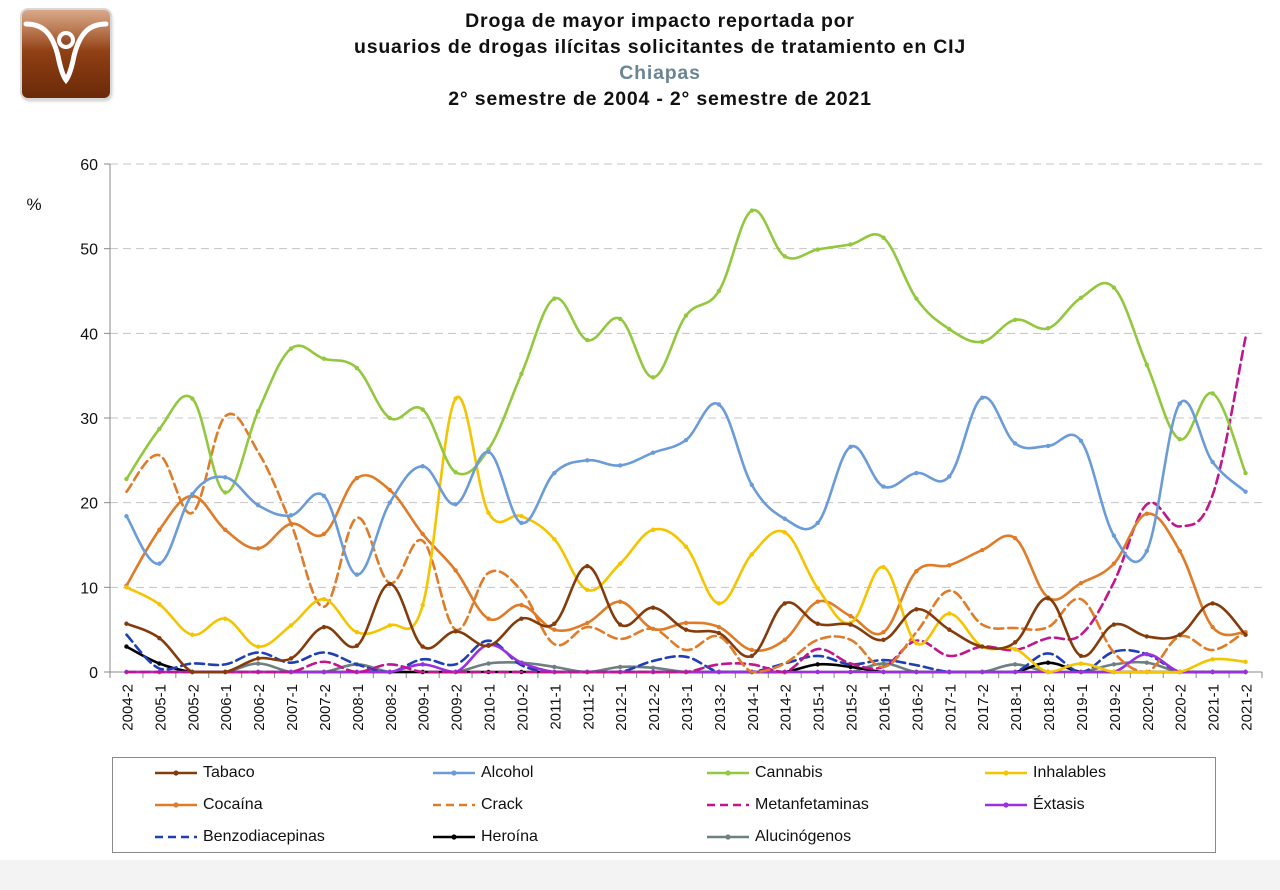  What do you see at coordinates (66, 54) in the screenshot?
I see `cij-logo-icon` at bounding box center [66, 54].